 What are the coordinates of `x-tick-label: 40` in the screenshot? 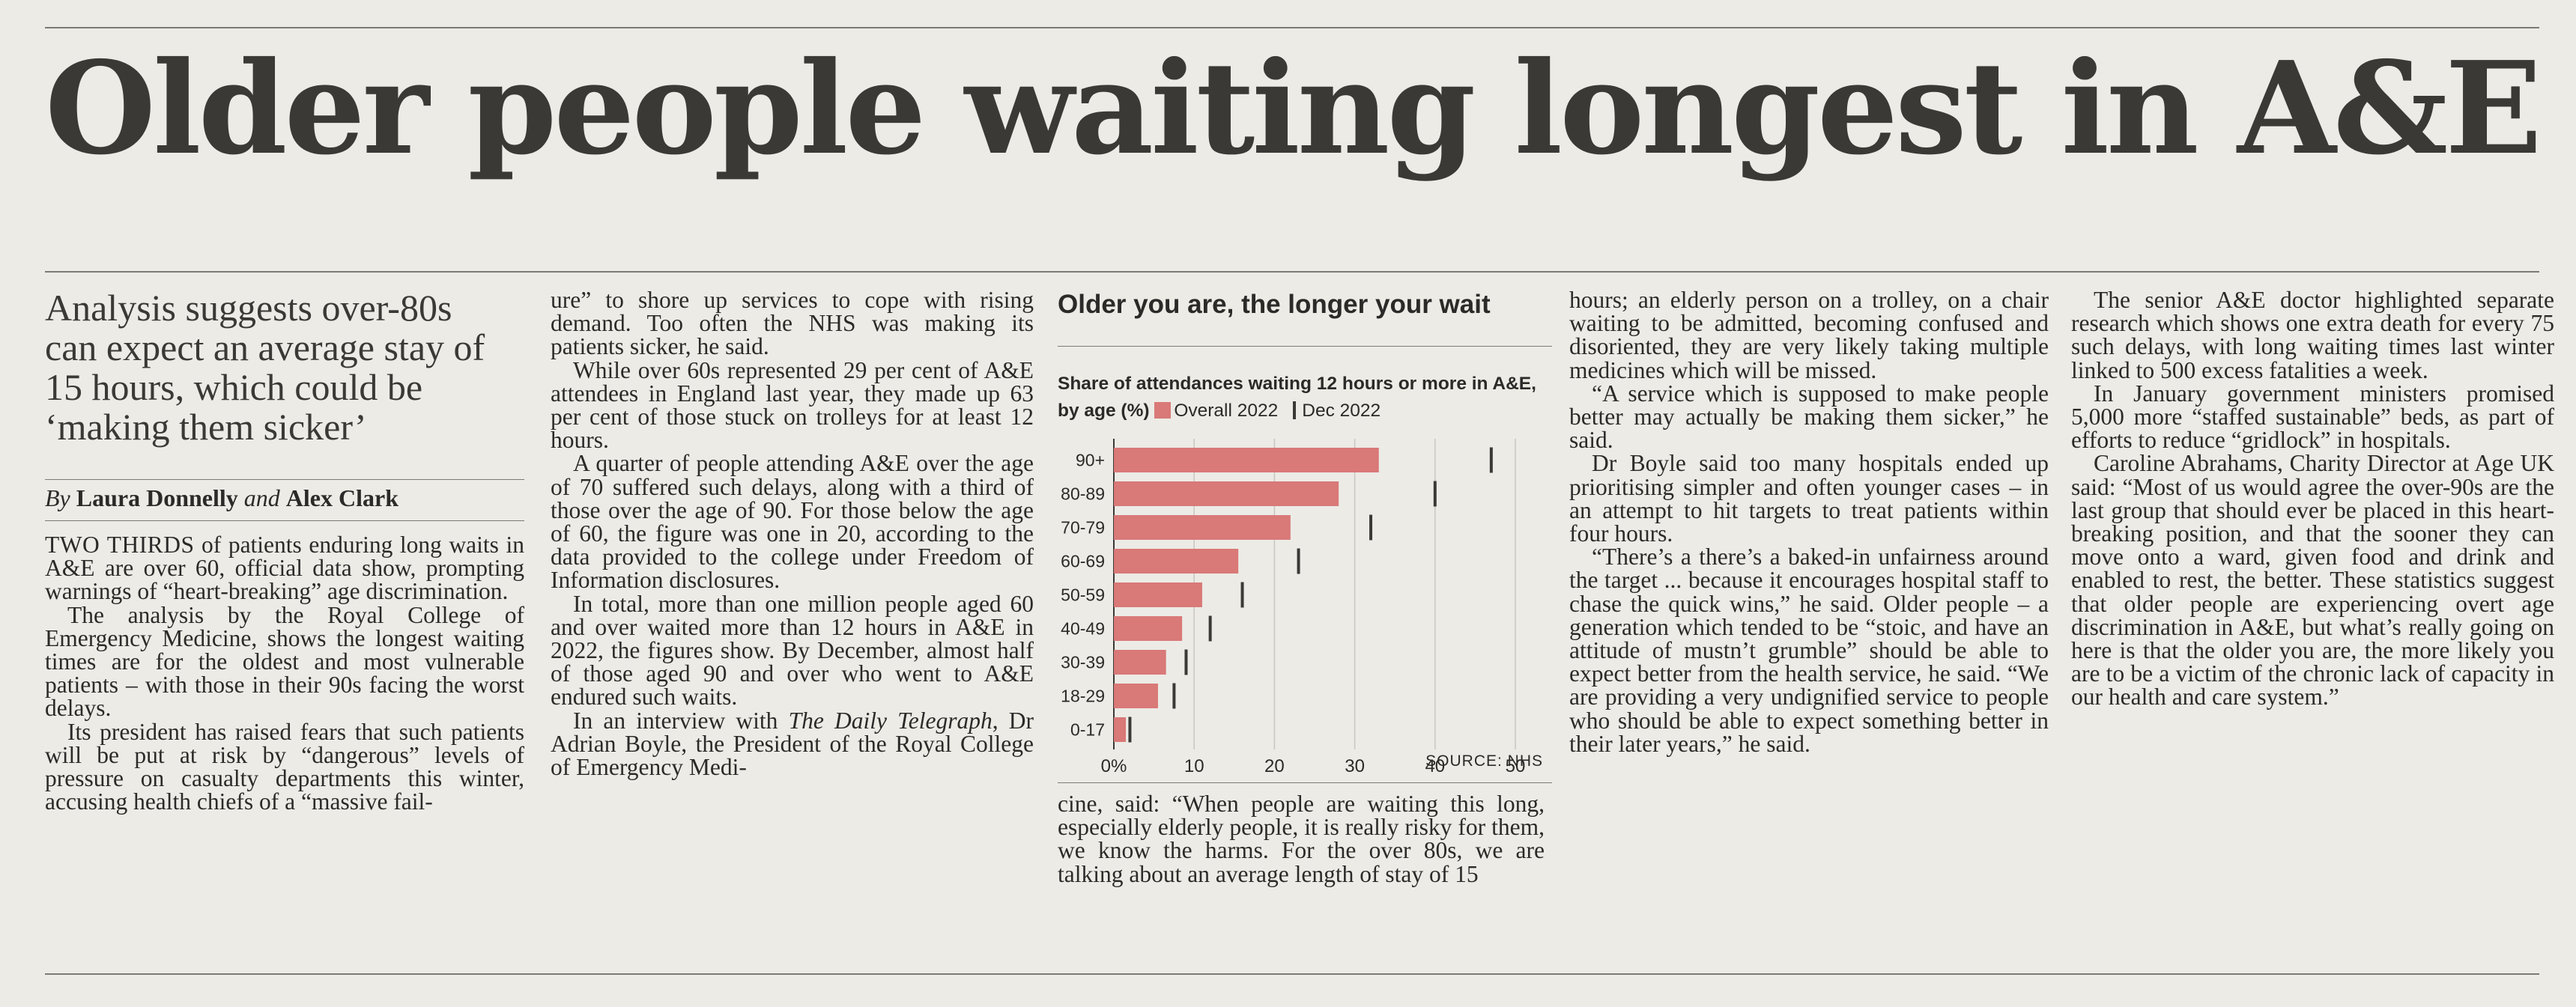 It's located at (1435, 766).